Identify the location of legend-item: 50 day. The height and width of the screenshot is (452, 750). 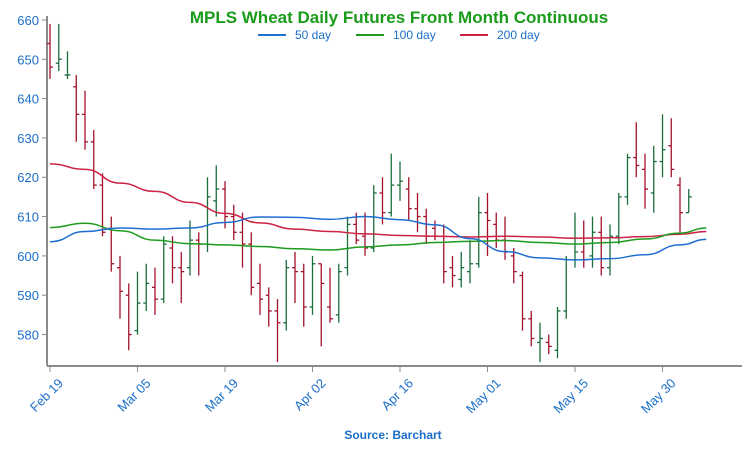
(294, 35).